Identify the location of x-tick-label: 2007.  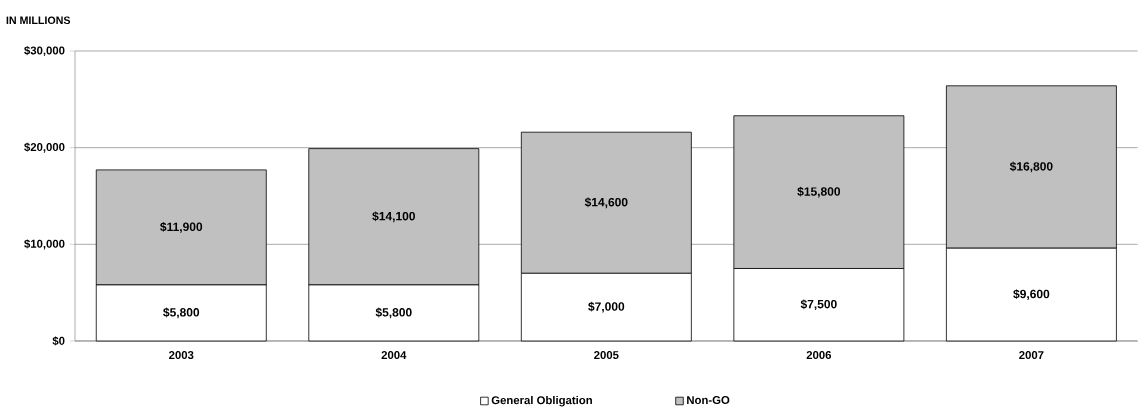
(1031, 355).